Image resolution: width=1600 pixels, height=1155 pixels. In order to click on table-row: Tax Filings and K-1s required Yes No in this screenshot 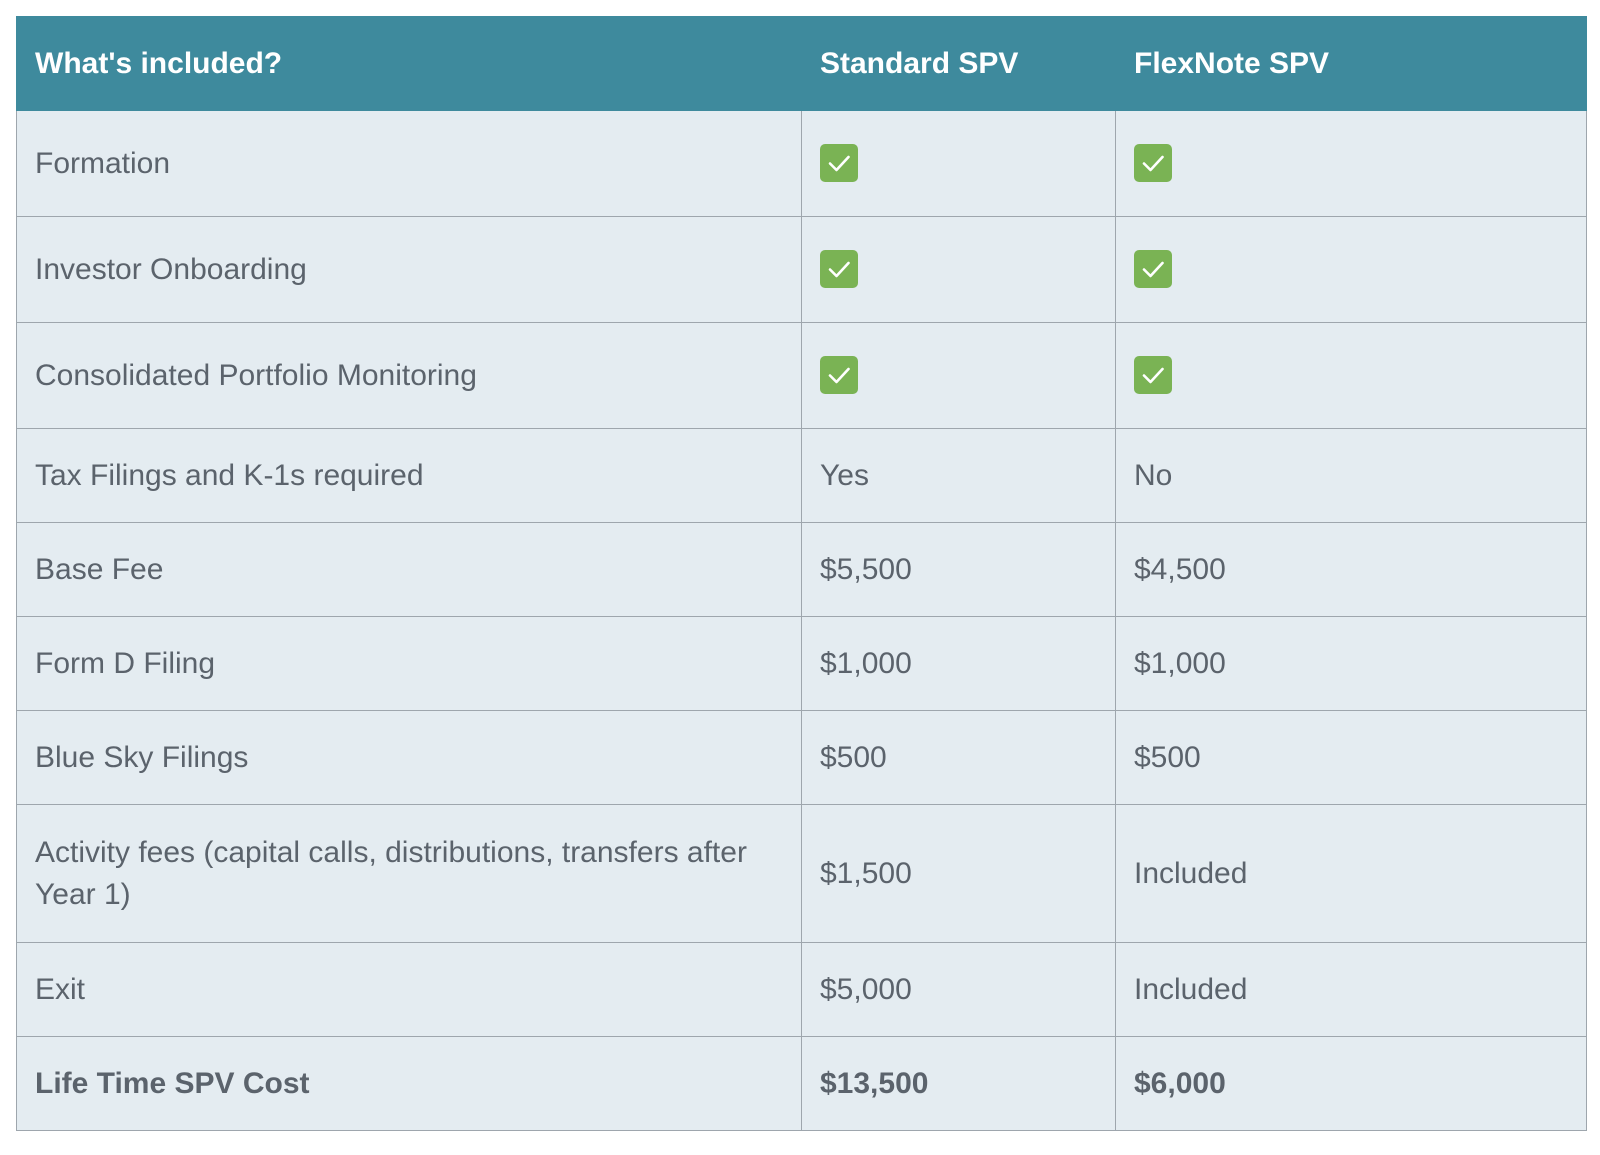, I will do `click(801, 475)`.